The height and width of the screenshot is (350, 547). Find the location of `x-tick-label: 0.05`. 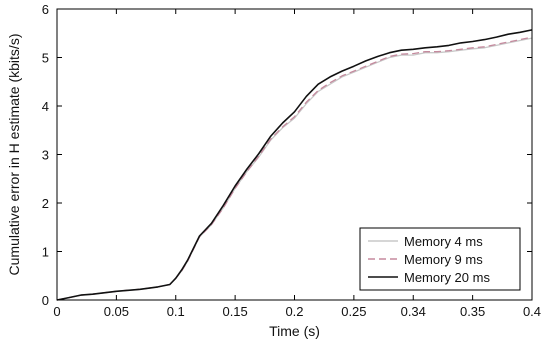

x-tick-label: 0.05 is located at coordinates (116, 311).